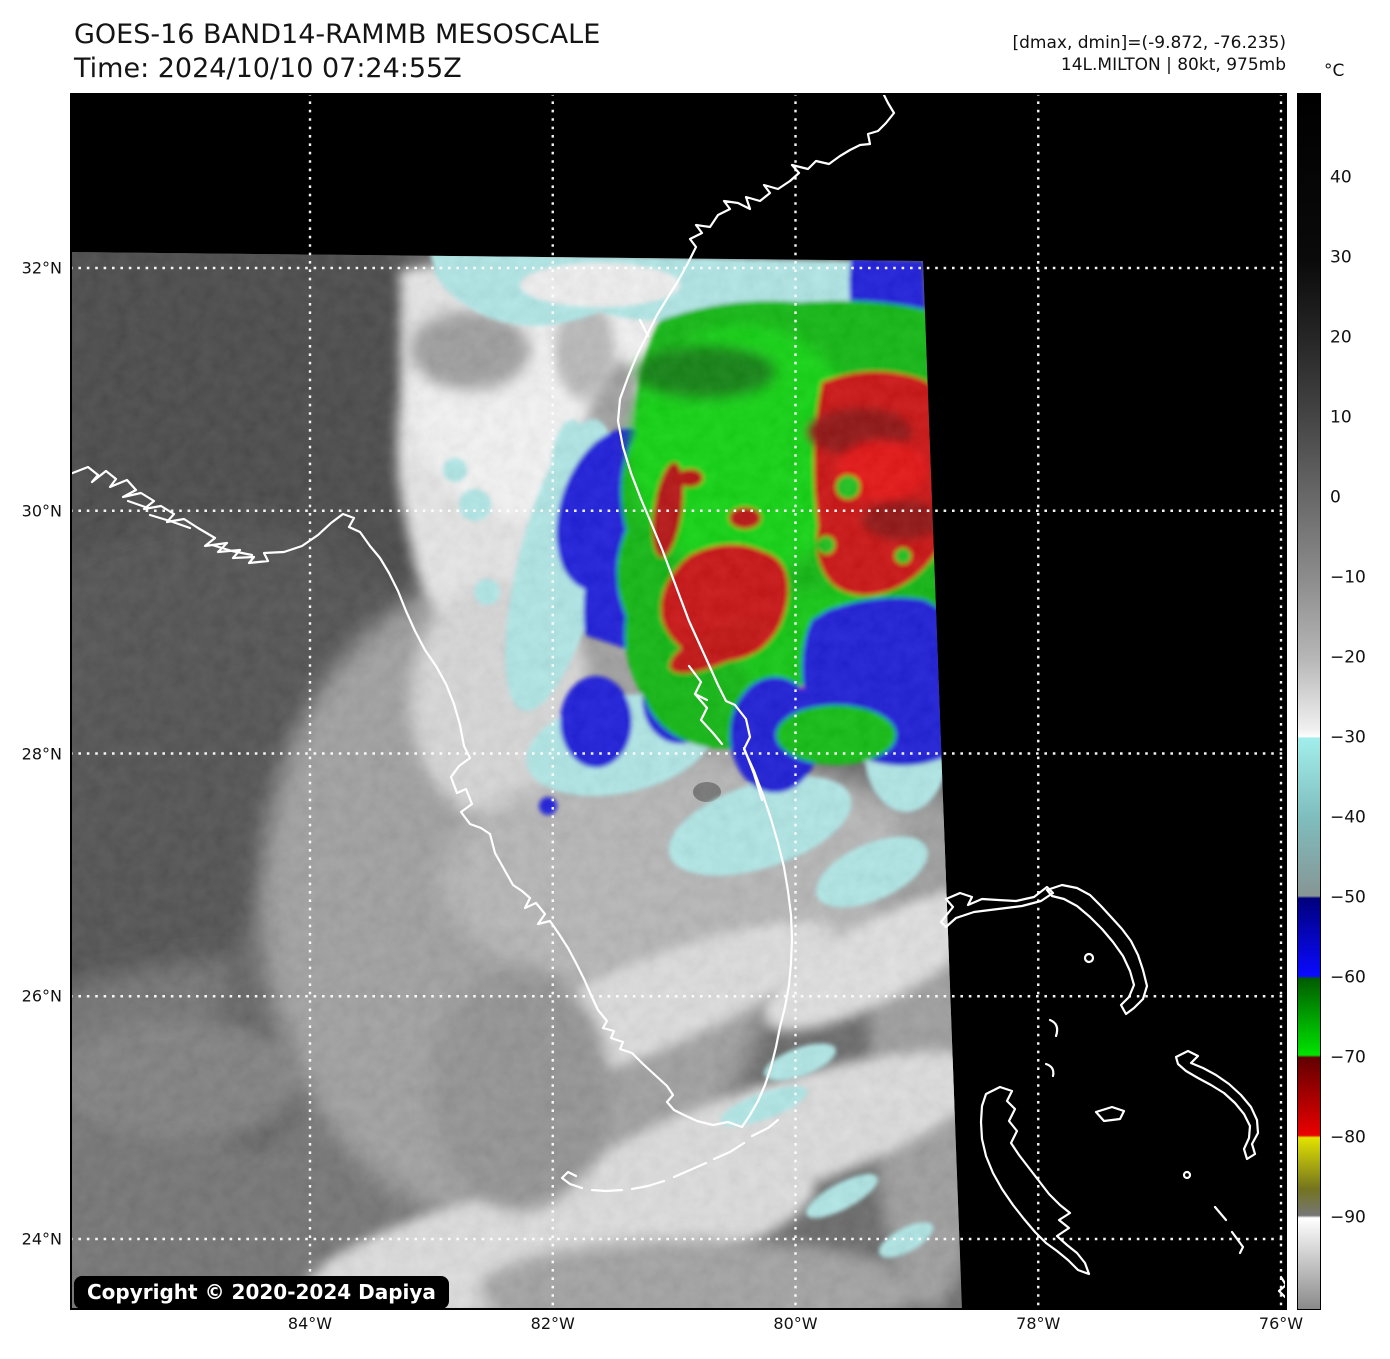 Image resolution: width=1390 pixels, height=1359 pixels. Describe the element at coordinates (1341, 337) in the screenshot. I see `colorbar-tick-label: 20` at that location.